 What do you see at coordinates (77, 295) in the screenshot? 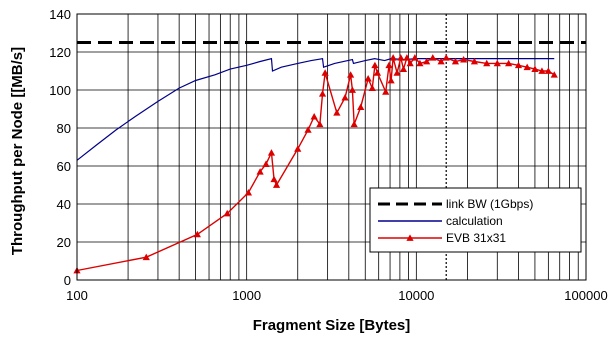
I see `x-tick-label: 100` at bounding box center [77, 295].